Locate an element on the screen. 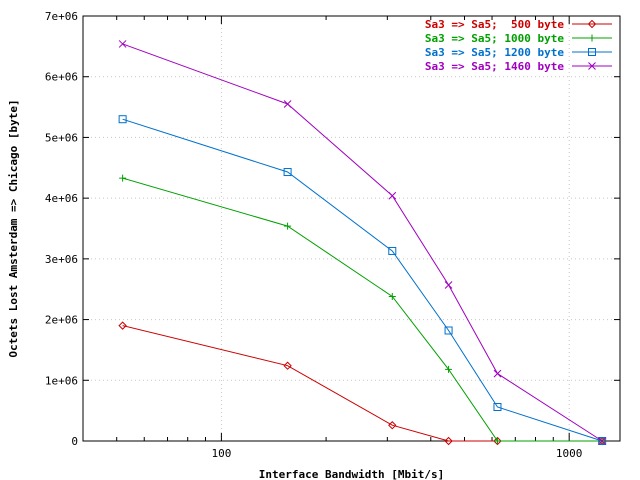 The image size is (640, 480). y-tick-label: 0 is located at coordinates (74, 441).